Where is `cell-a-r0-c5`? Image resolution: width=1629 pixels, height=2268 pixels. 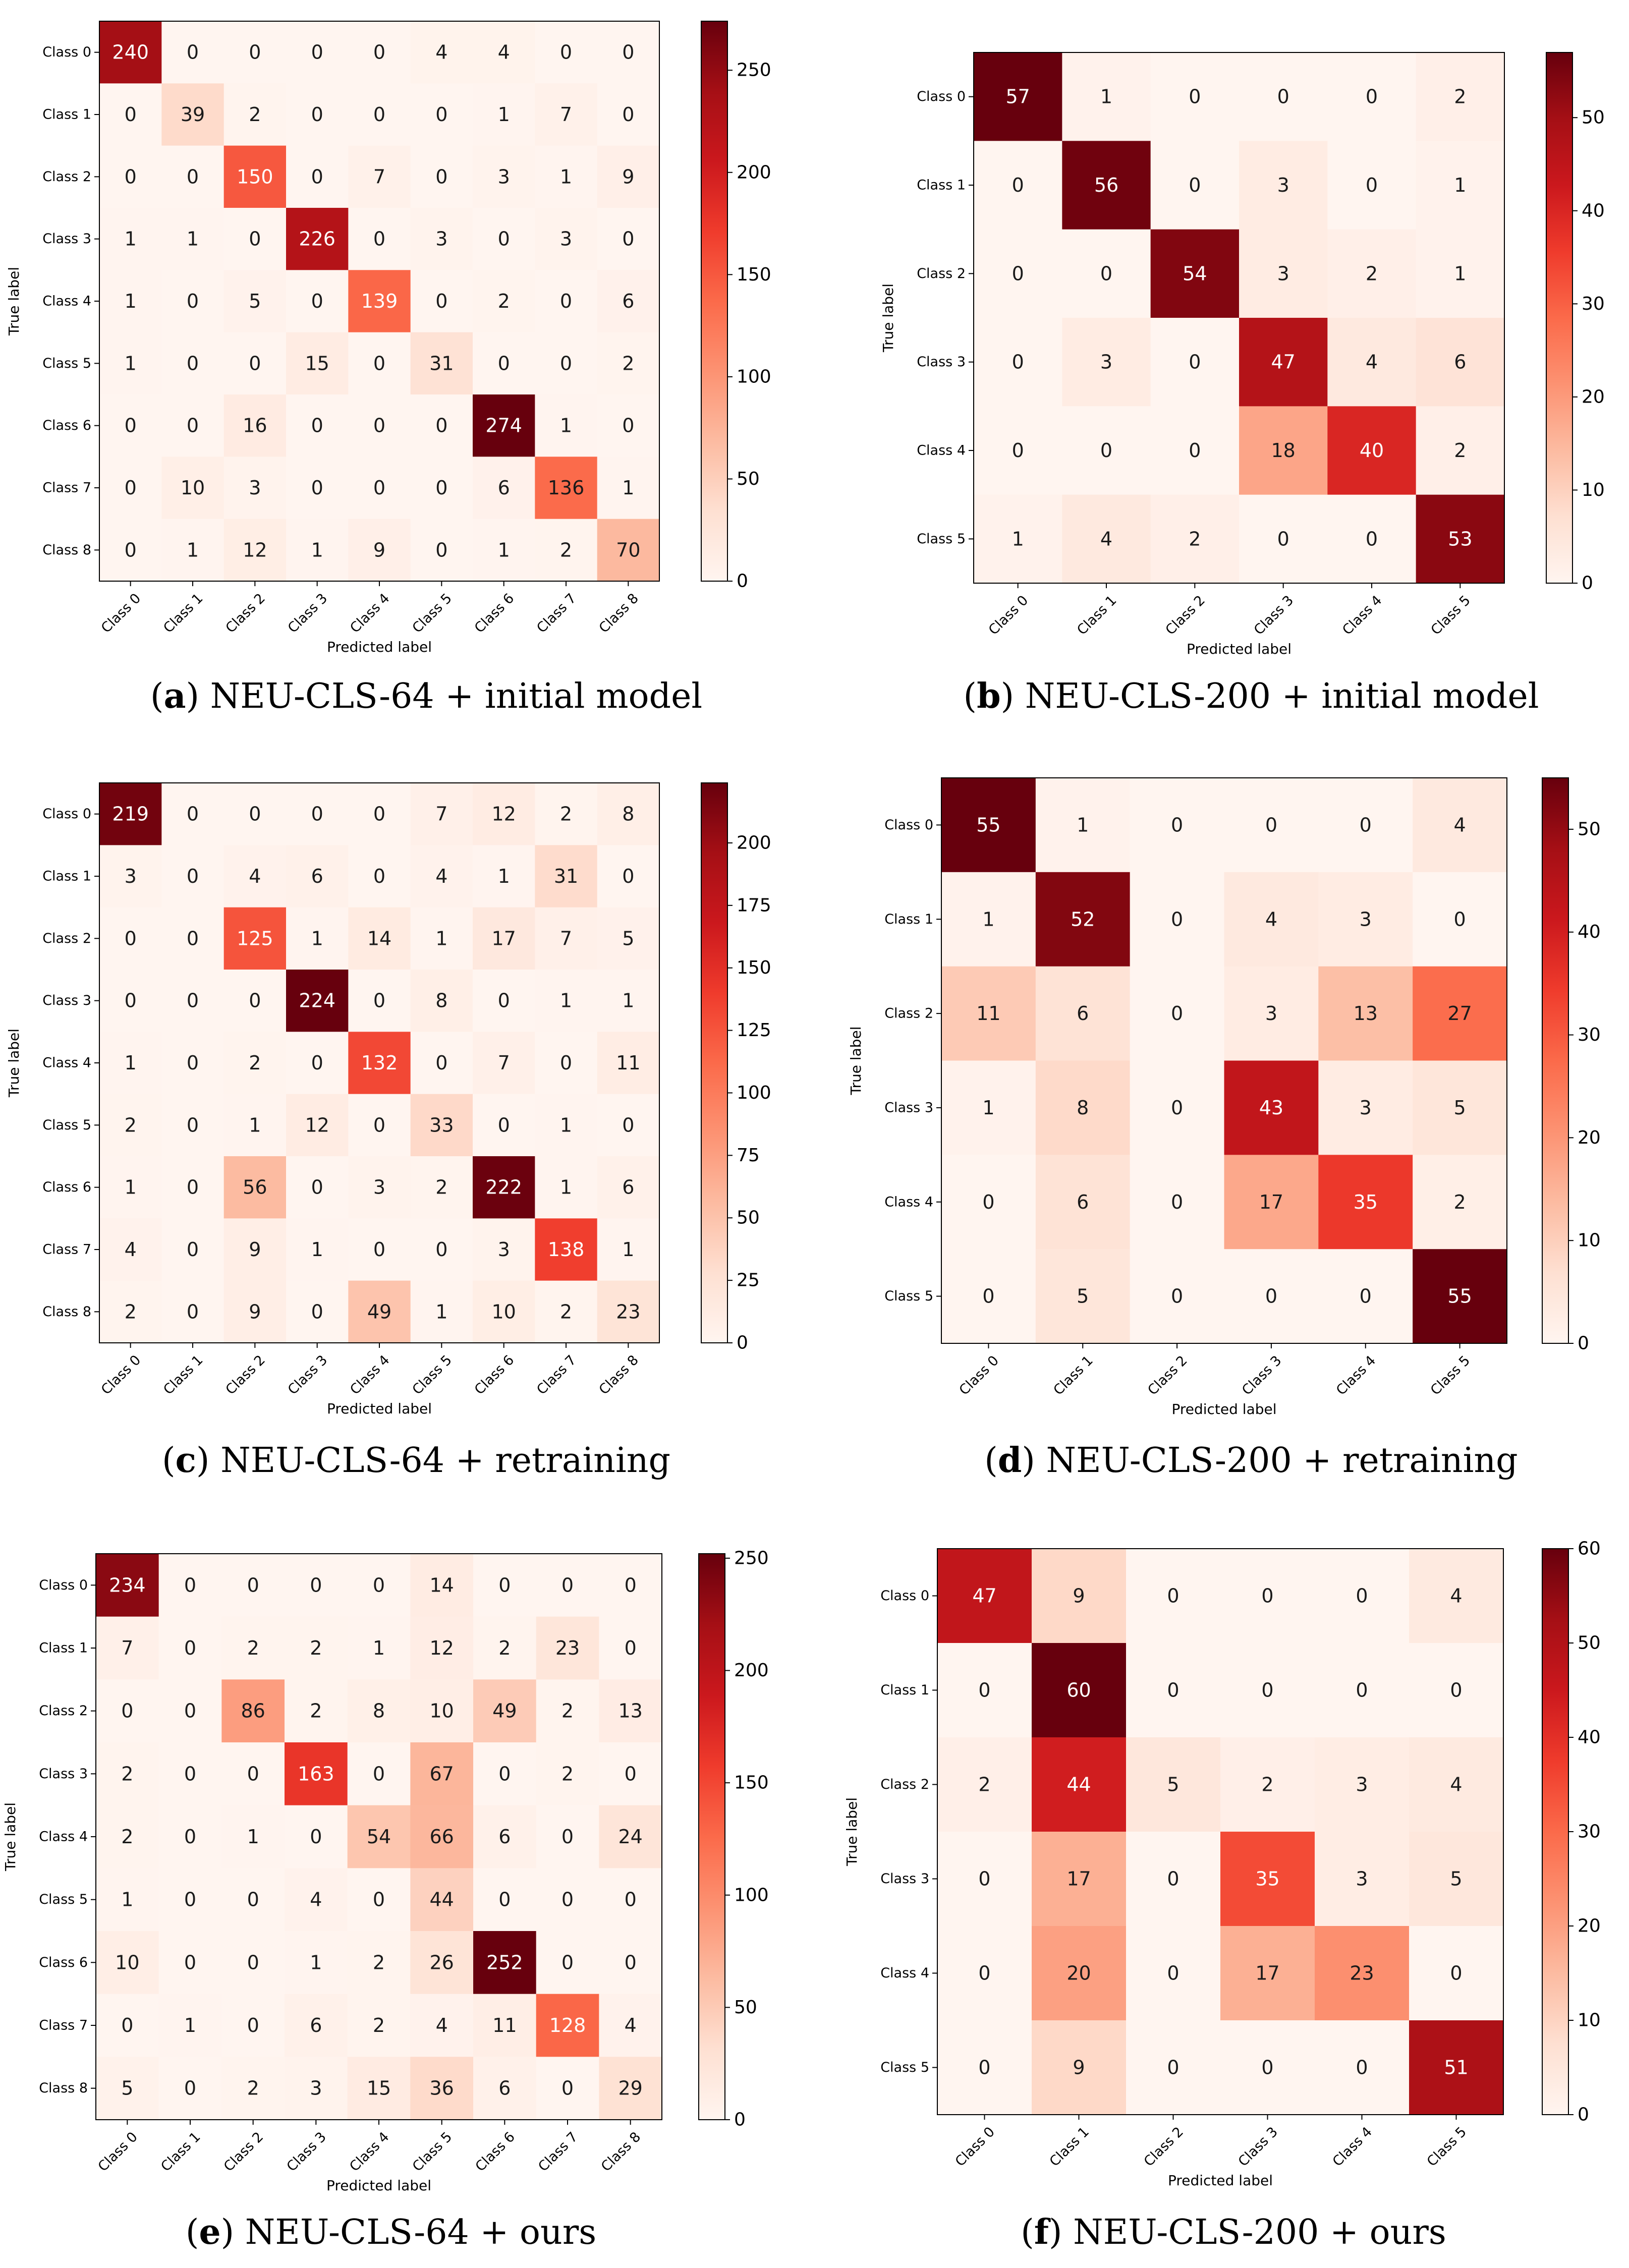
cell-a-r0-c5 is located at coordinates (441, 52).